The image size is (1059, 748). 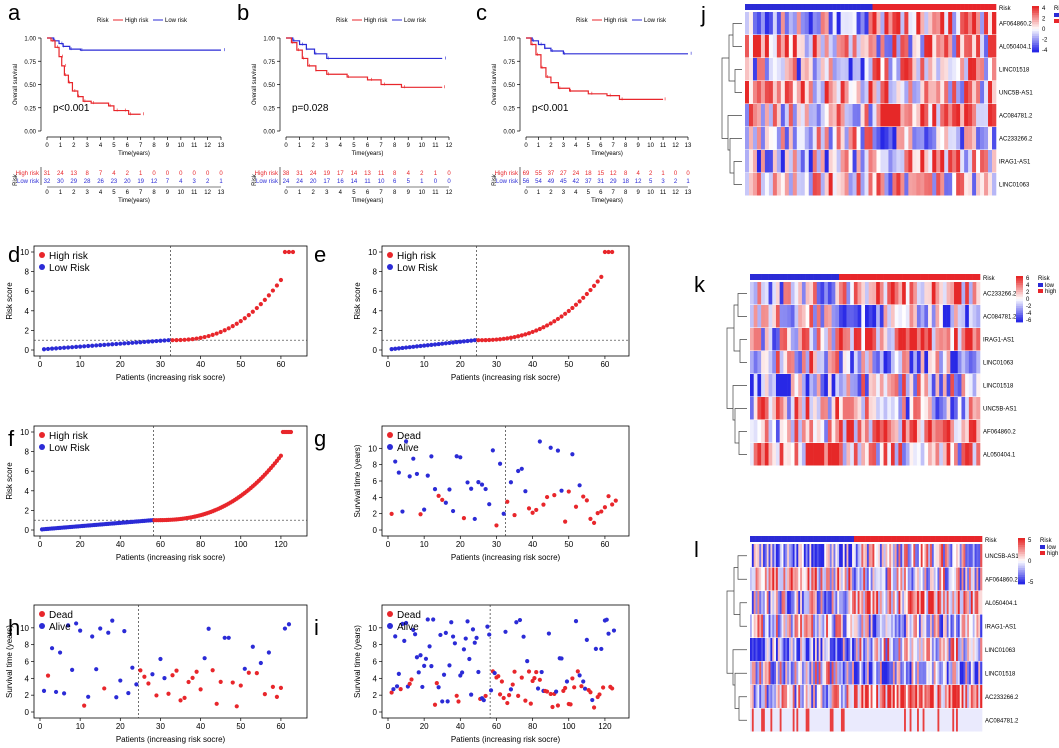 I want to click on x-tick-label: 13, so click(x=688, y=146).